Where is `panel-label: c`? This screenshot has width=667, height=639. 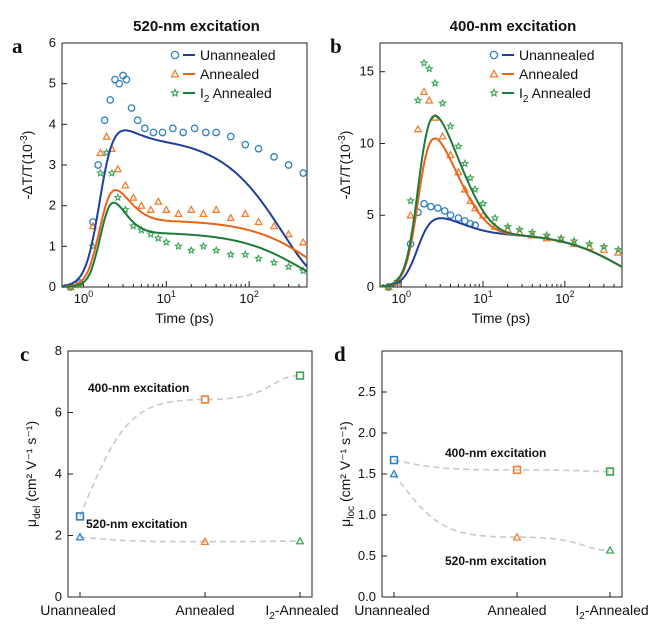
panel-label: c is located at coordinates (24, 354).